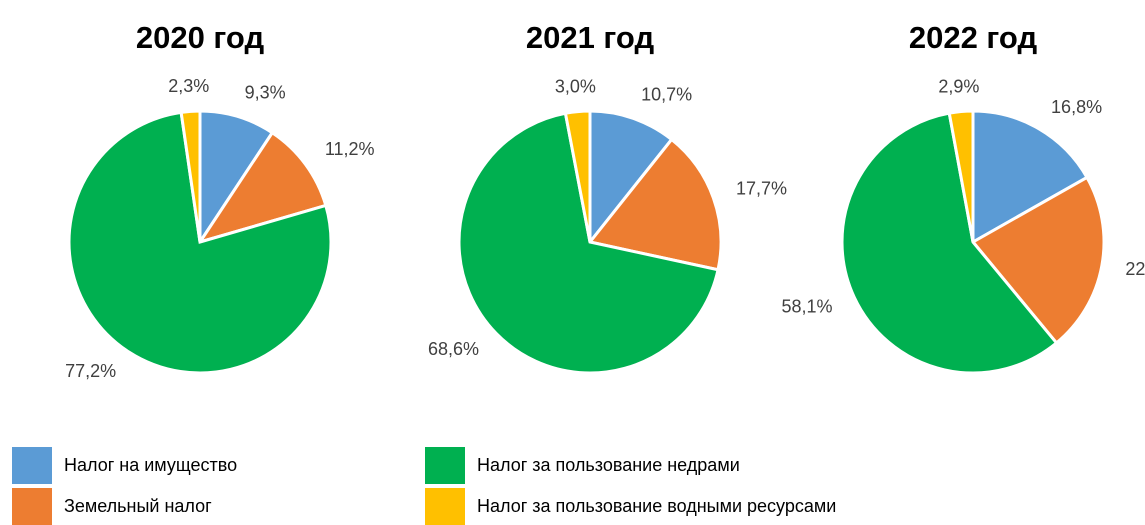  I want to click on legend-label: Налог за пользование водными ресурсами, so click(656, 506).